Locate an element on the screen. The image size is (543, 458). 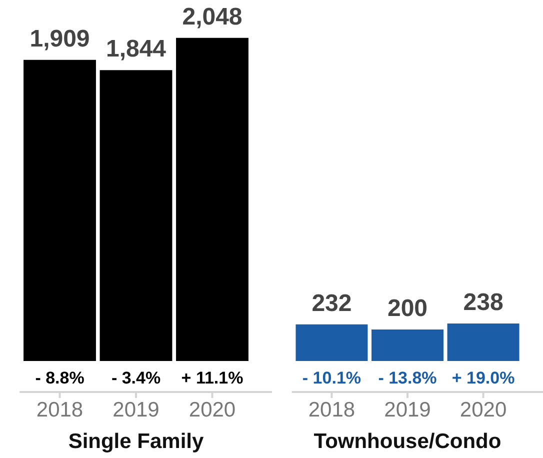
data-label: 1,844 is located at coordinates (136, 49).